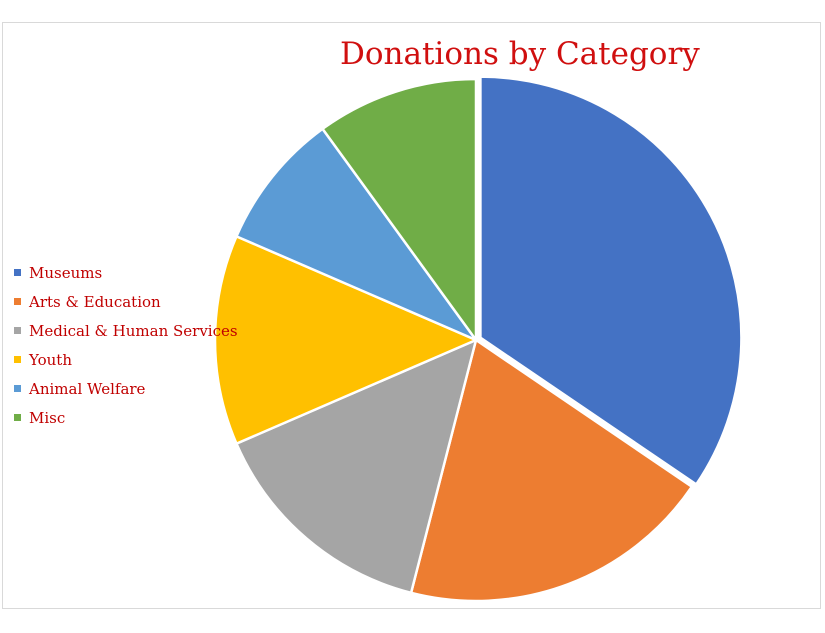 The height and width of the screenshot is (633, 825). I want to click on legend-item: Animal Welfare, so click(126, 388).